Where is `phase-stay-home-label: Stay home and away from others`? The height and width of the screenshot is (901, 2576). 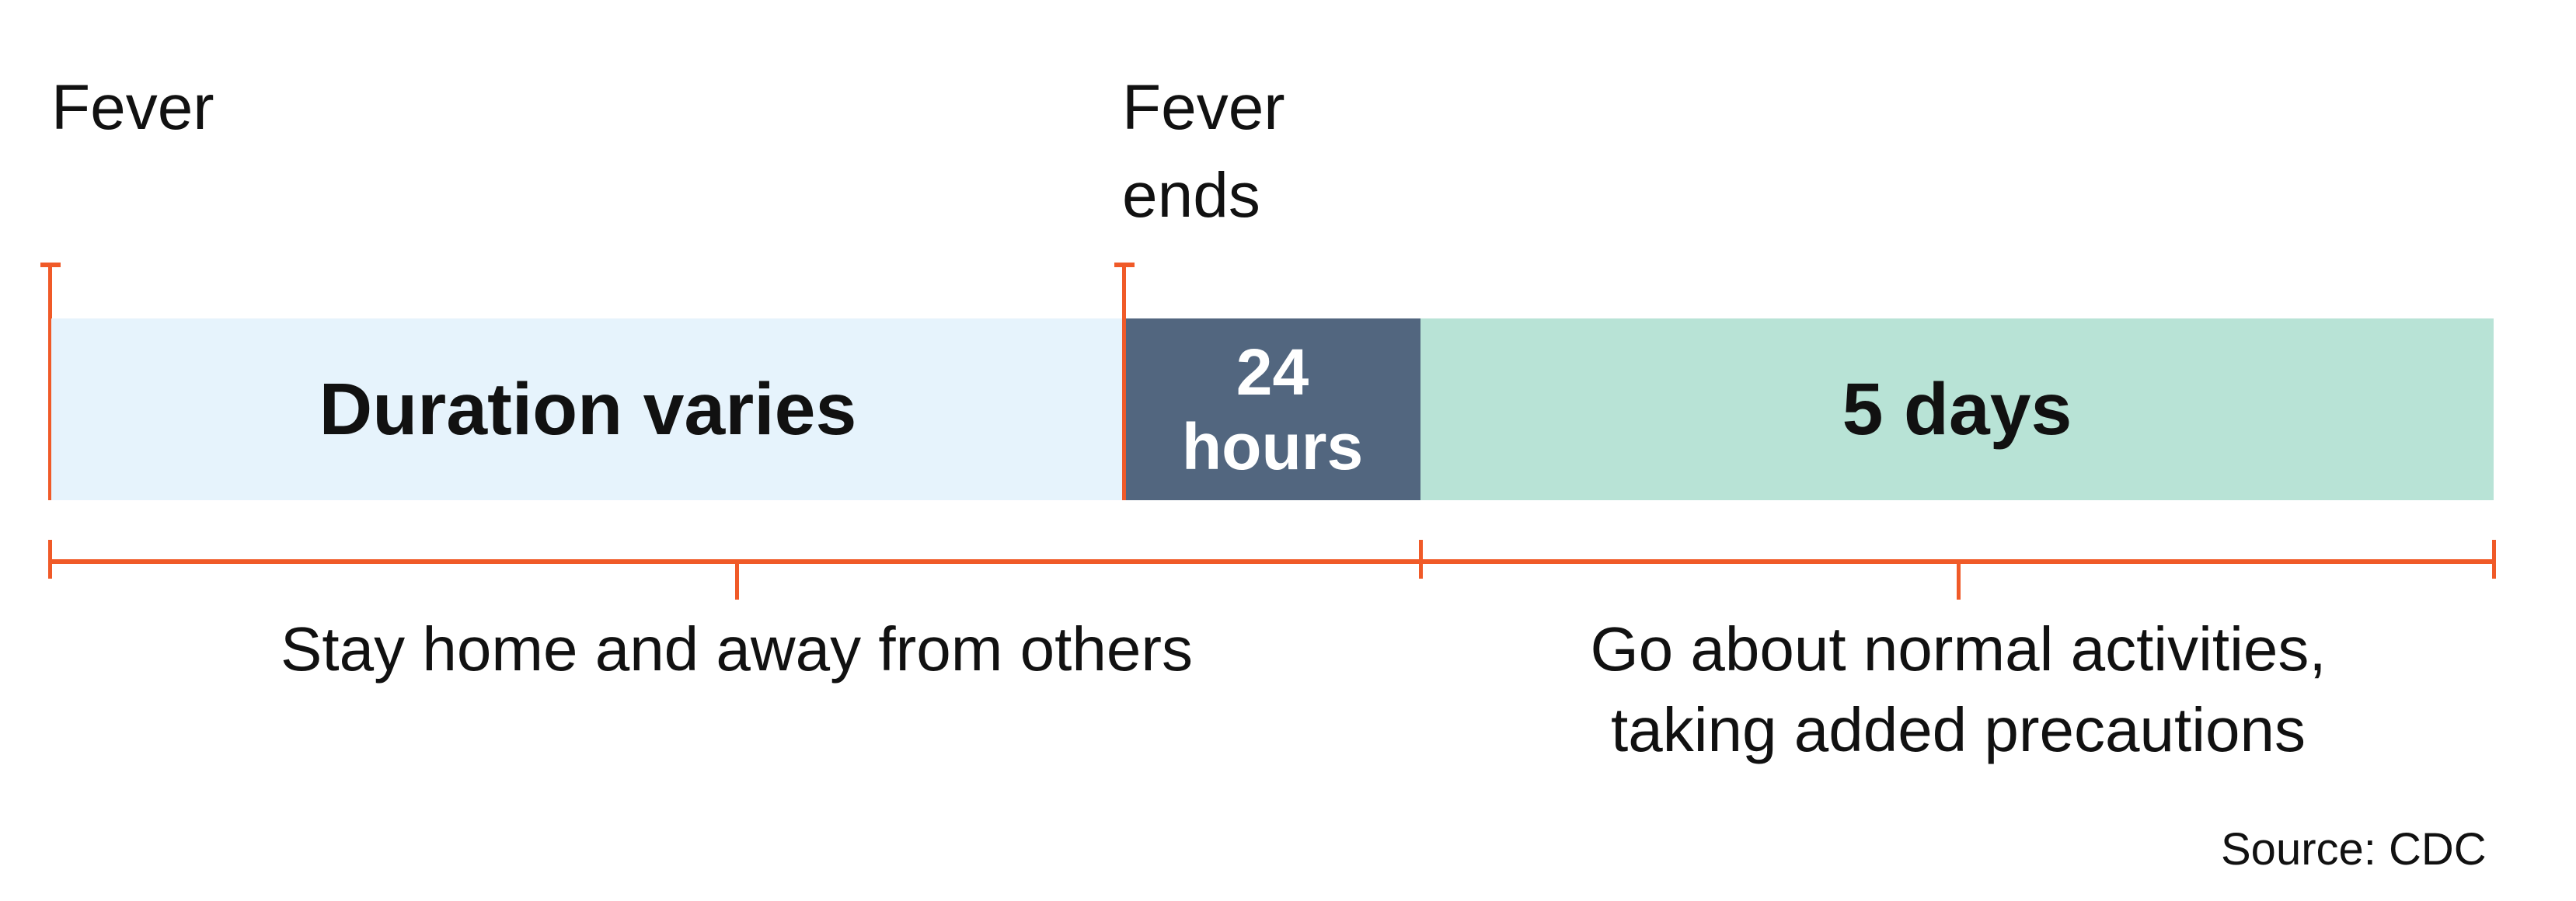
phase-stay-home-label: Stay home and away from others is located at coordinates (737, 649).